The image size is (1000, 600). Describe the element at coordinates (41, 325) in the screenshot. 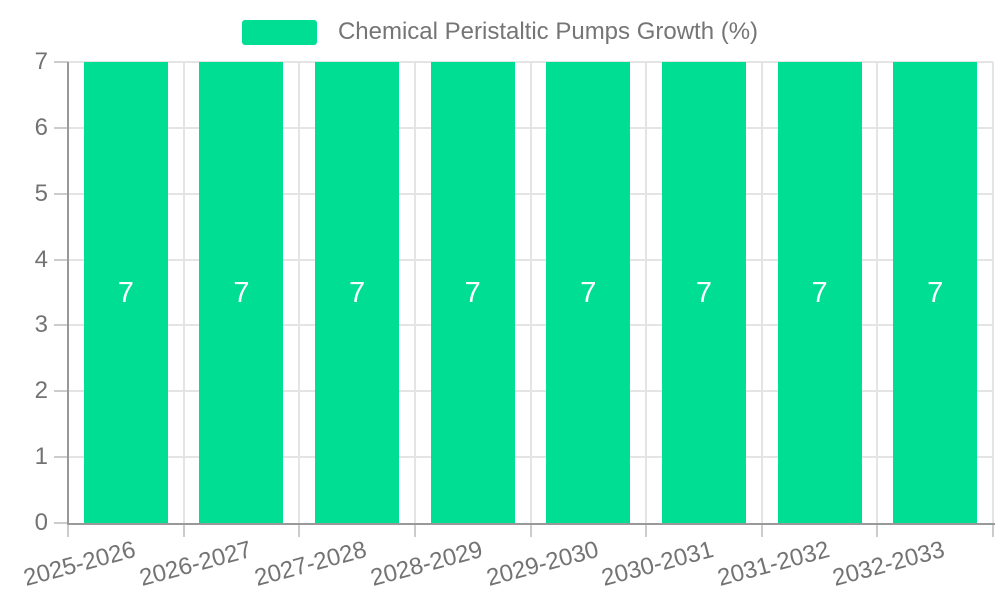

I see `y-axis-tick-label: 3` at that location.